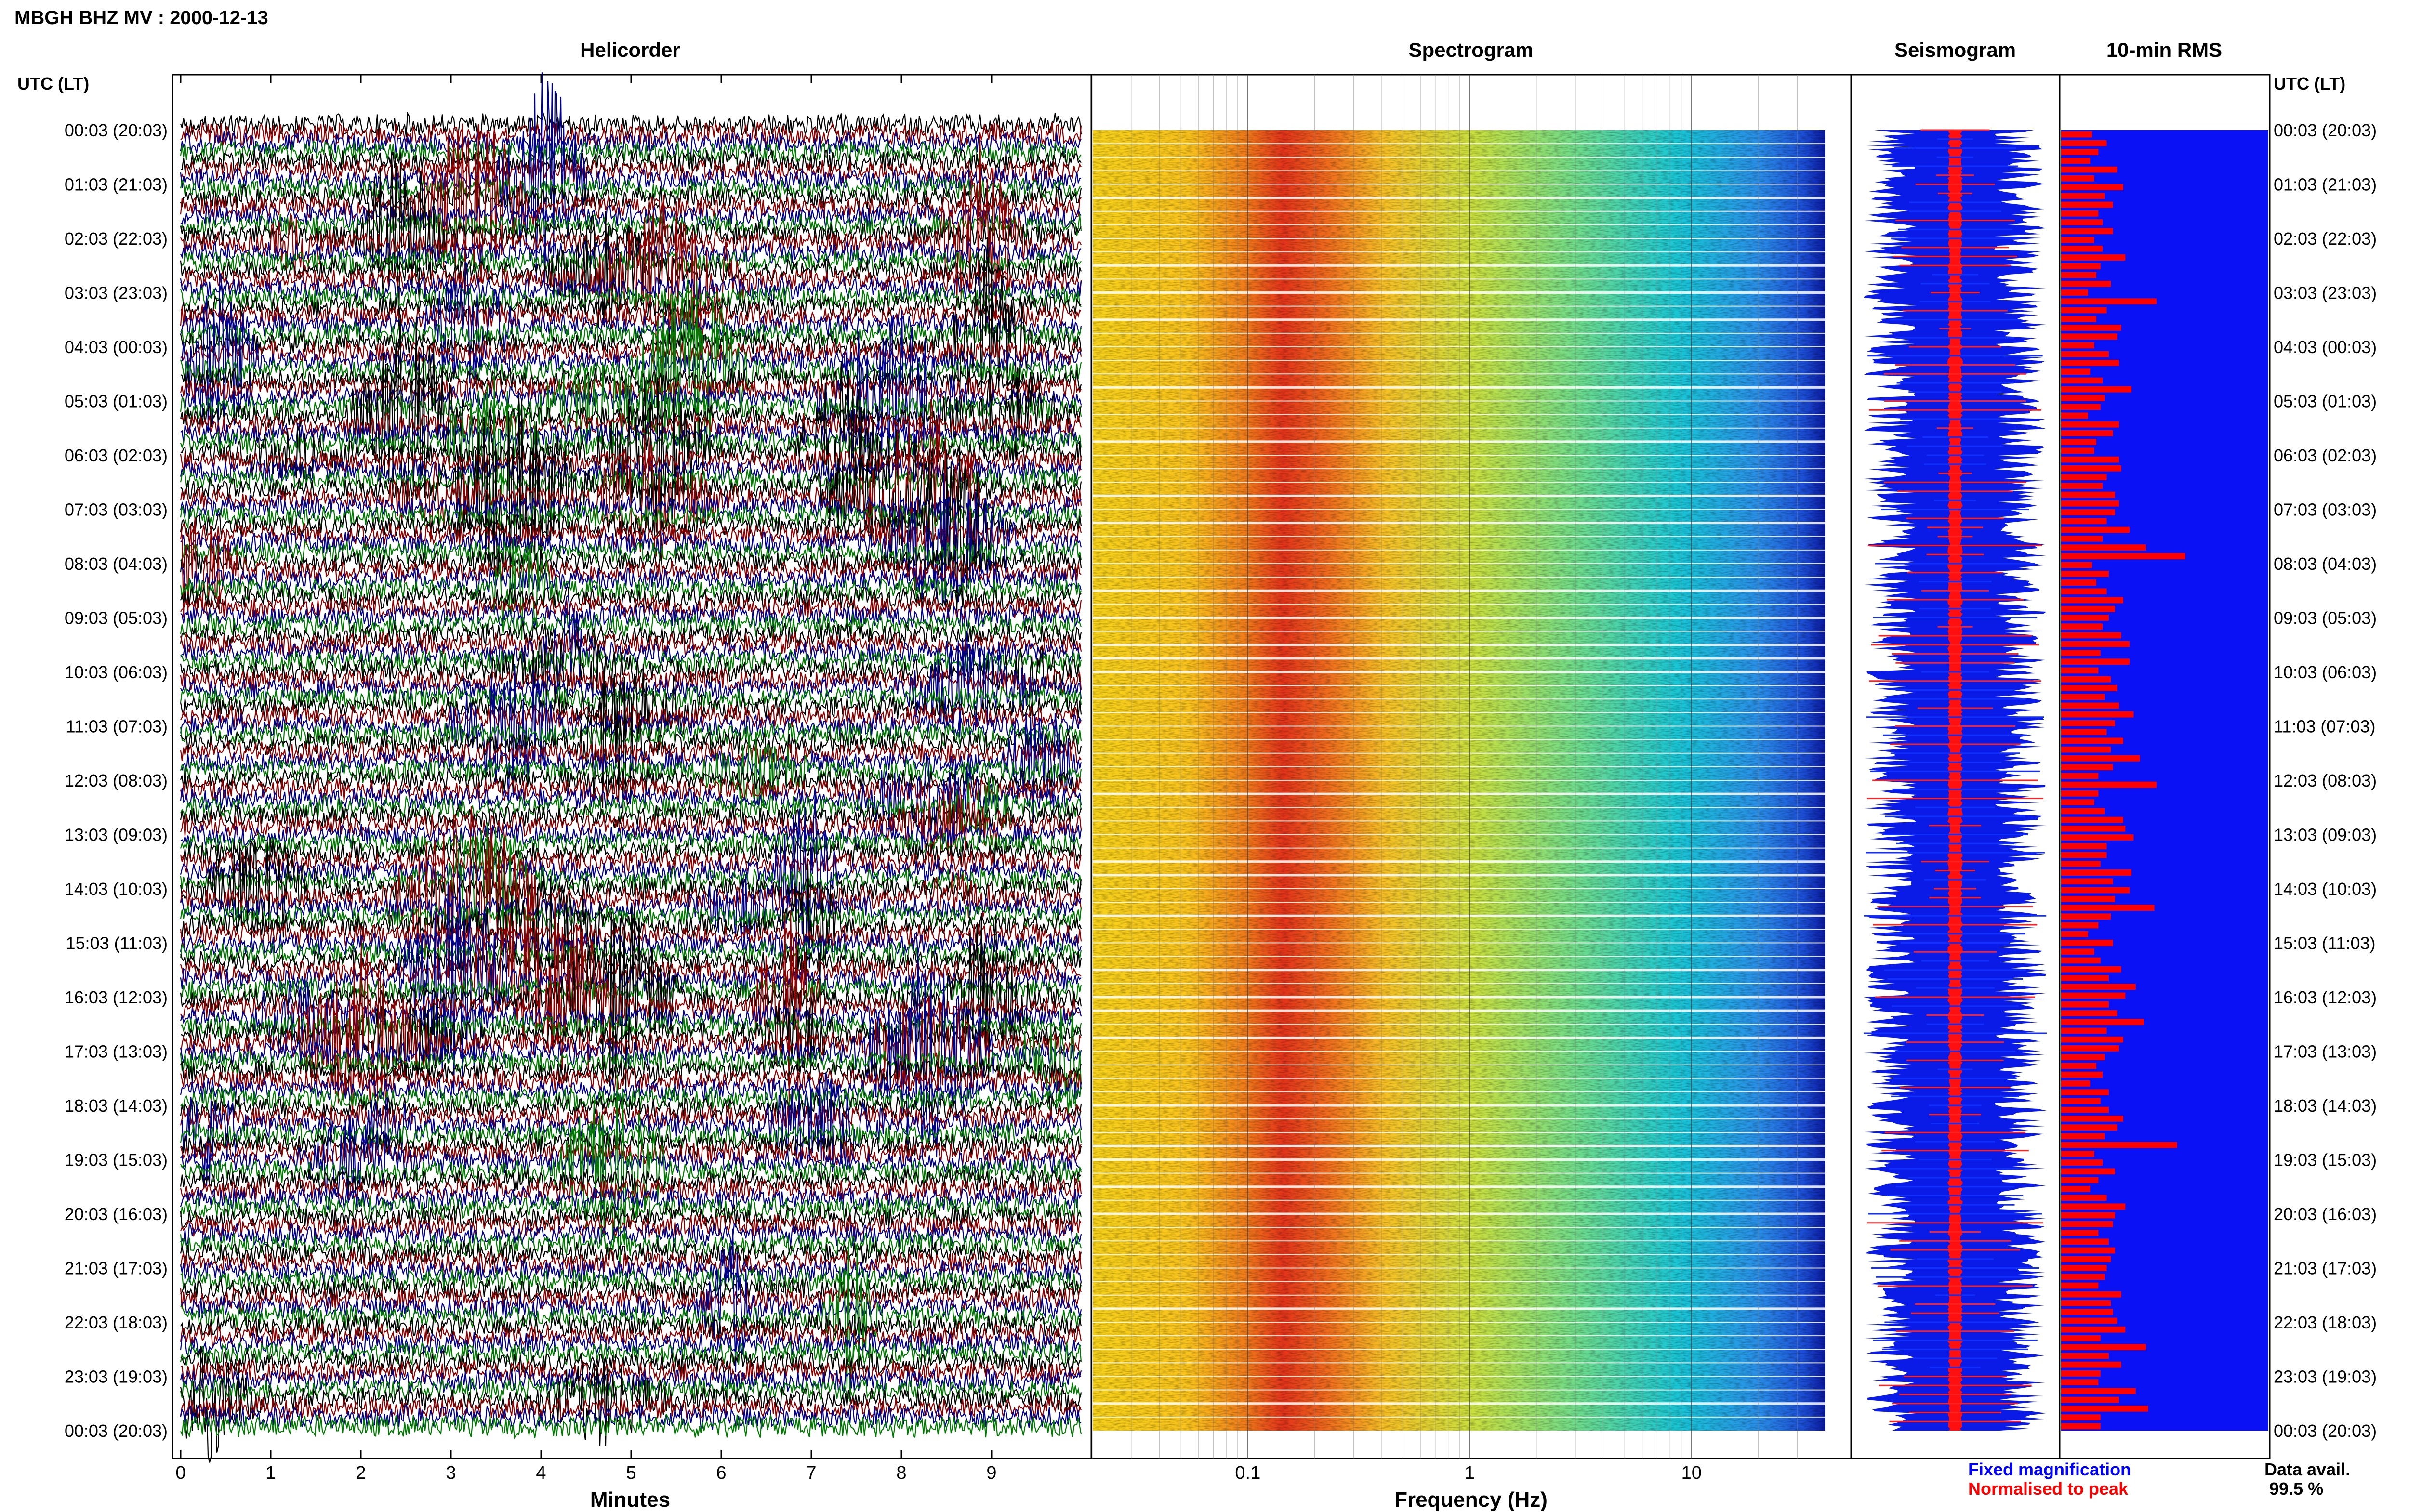 The image size is (2409, 1512). What do you see at coordinates (2164, 50) in the screenshot?
I see `rms-title: 10-min RMS` at bounding box center [2164, 50].